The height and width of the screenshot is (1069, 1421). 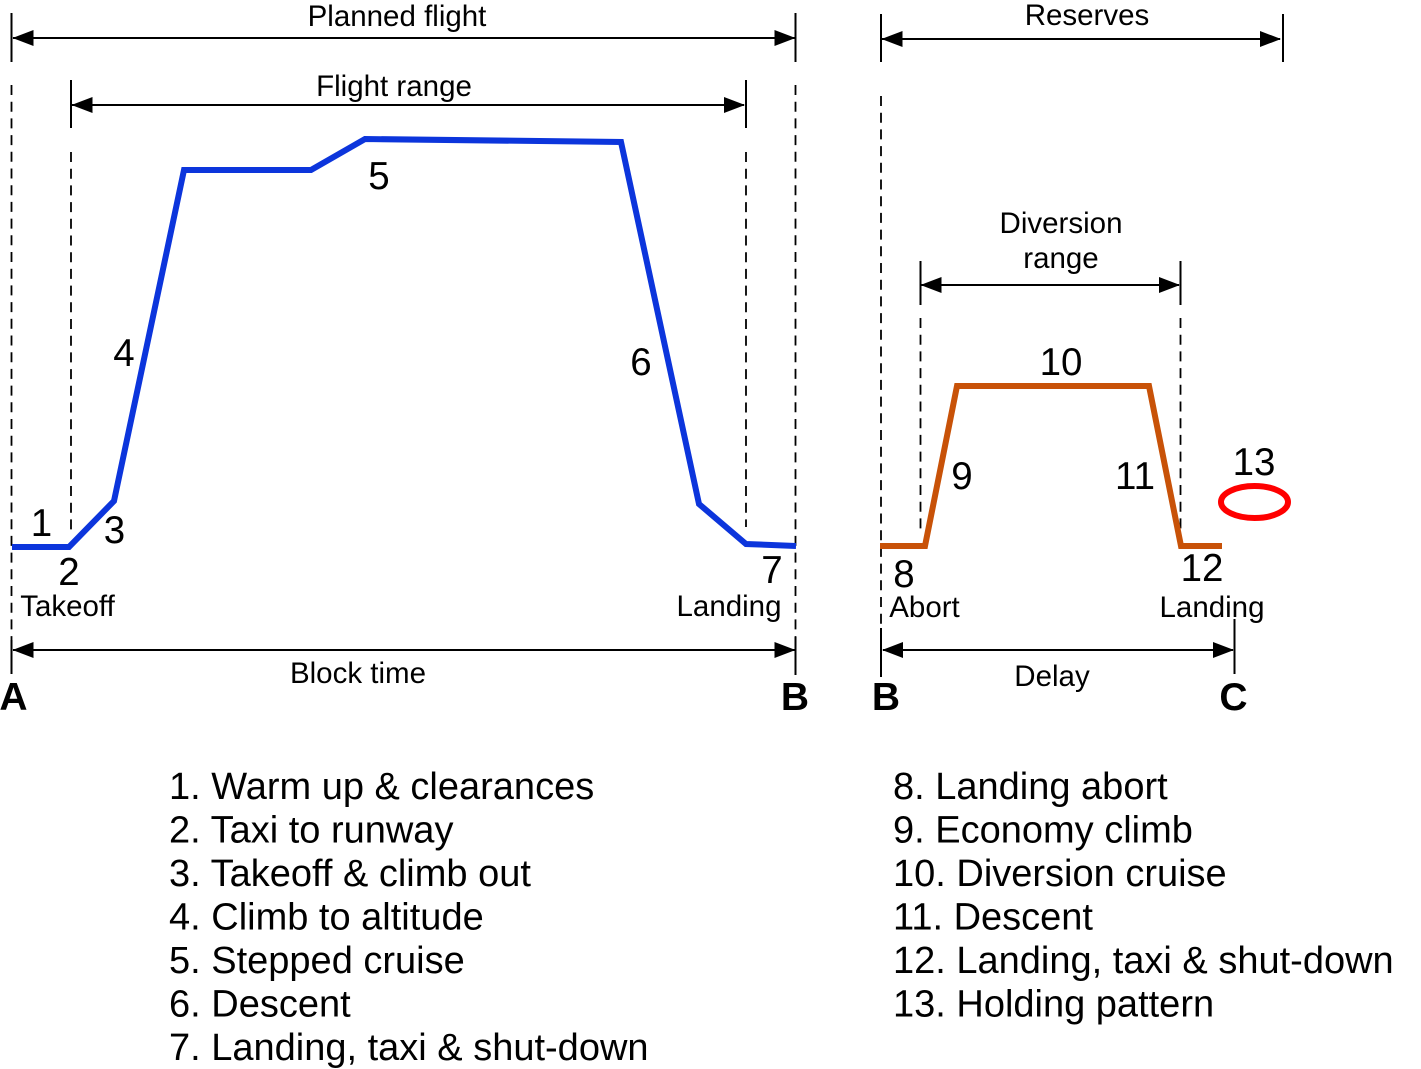 What do you see at coordinates (68, 572) in the screenshot?
I see `svg-text: 2` at bounding box center [68, 572].